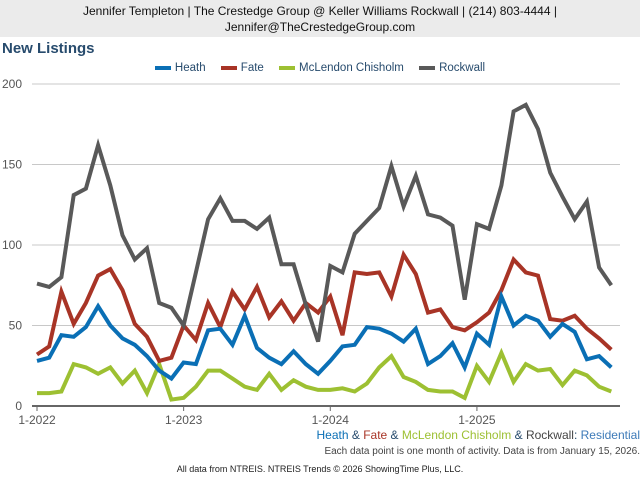  Describe the element at coordinates (518, 435) in the screenshot. I see `subtitle-amp-3: &` at that location.